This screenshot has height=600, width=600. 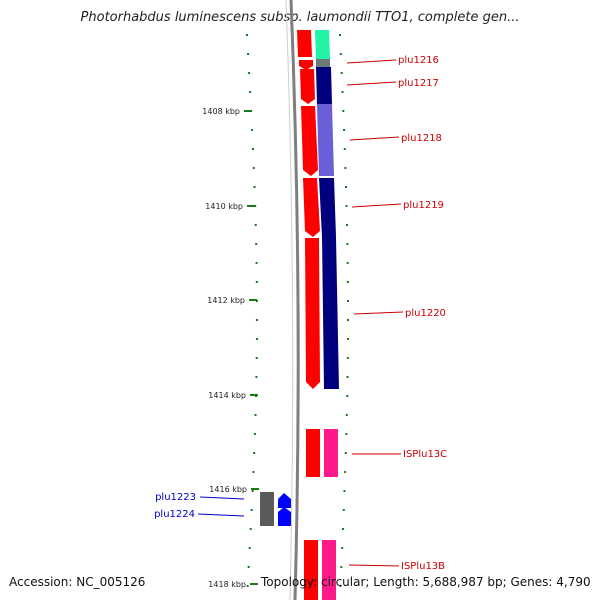 I want to click on feature-plu1223, so click(x=267, y=509).